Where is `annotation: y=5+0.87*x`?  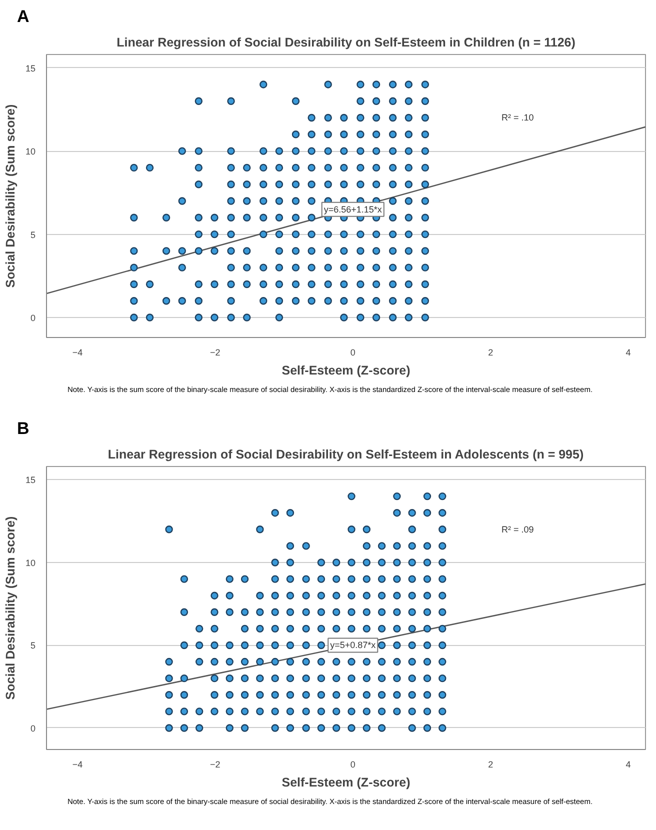 annotation: y=5+0.87*x is located at coordinates (353, 645).